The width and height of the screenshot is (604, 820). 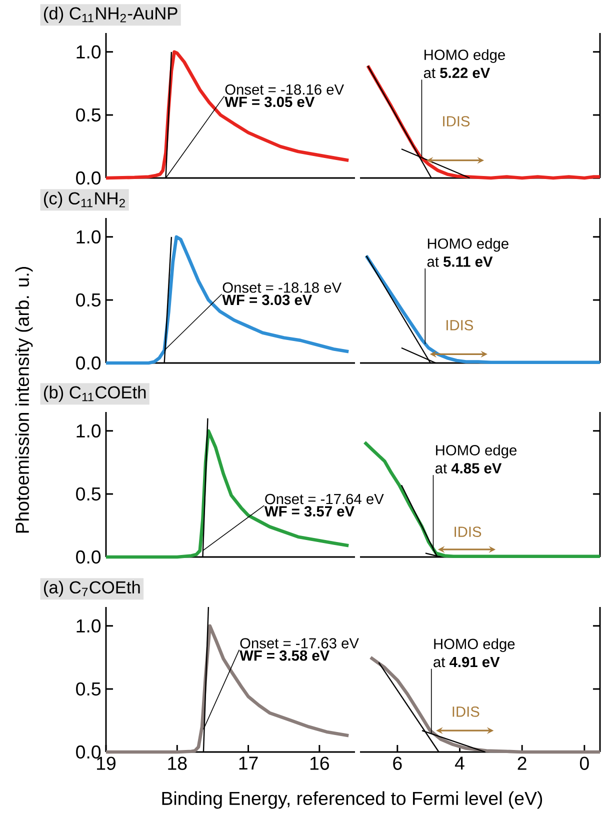 What do you see at coordinates (24, 400) in the screenshot?
I see `y-axis-title: Photoemission intensity (arb. u.)` at bounding box center [24, 400].